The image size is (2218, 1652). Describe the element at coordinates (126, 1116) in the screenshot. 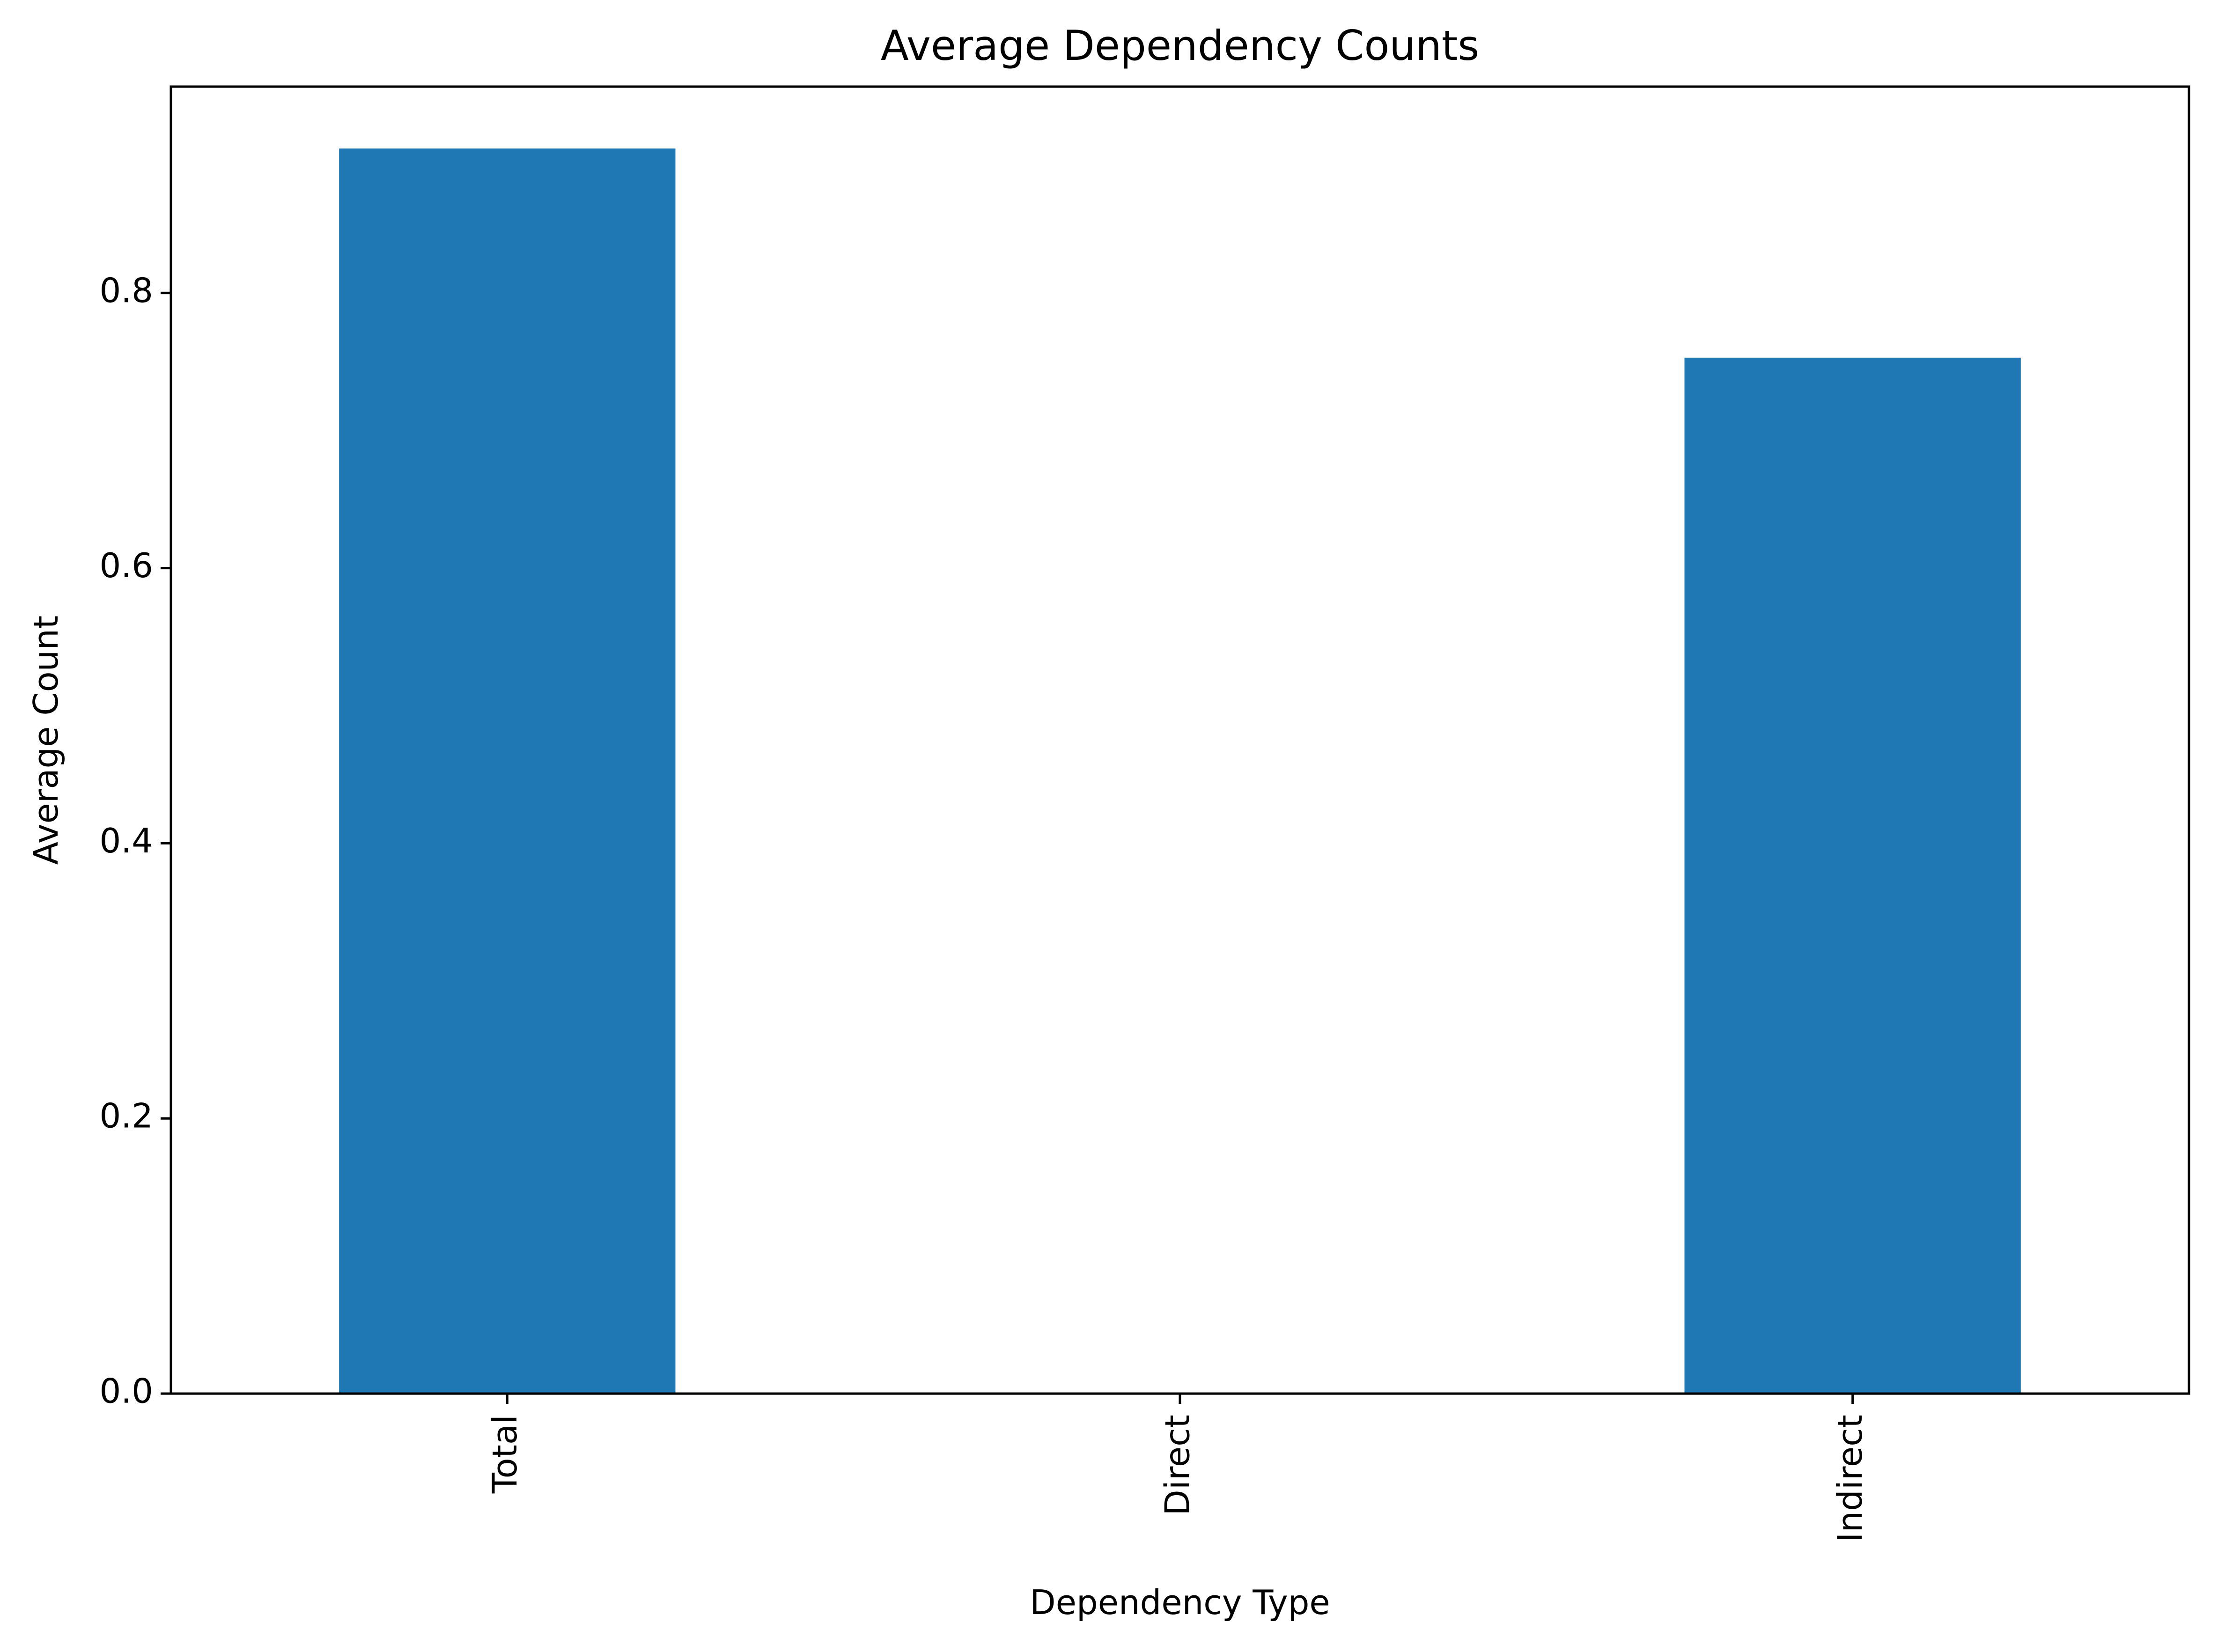

I see `y-tick-label: 0.2` at that location.